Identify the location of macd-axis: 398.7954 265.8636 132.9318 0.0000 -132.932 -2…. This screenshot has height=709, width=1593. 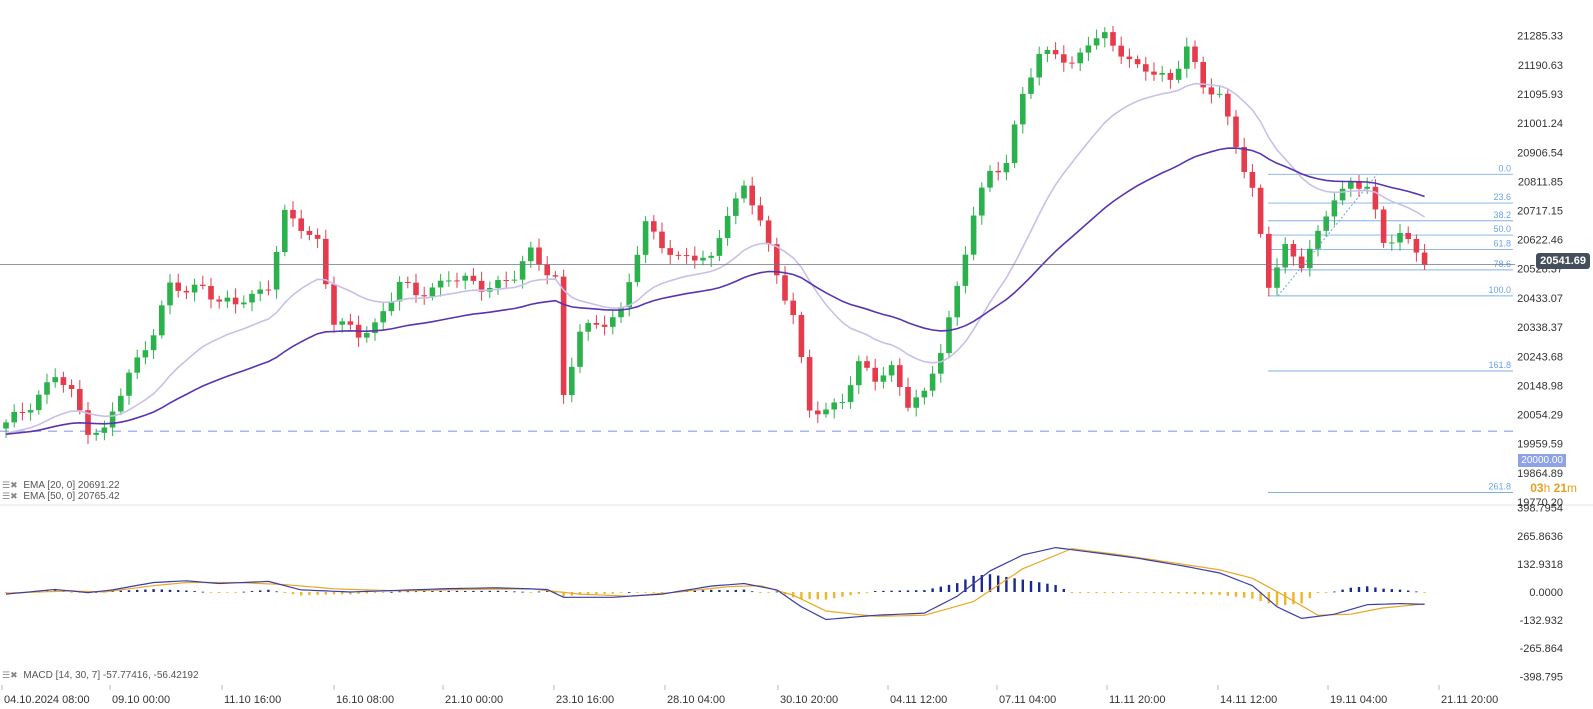
(1540, 593).